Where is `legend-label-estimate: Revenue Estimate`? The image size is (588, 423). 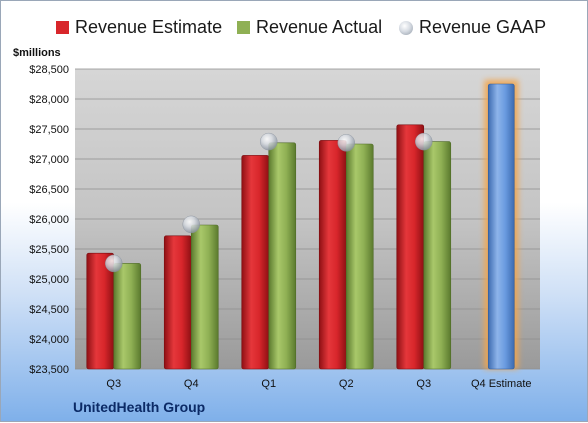
legend-label-estimate: Revenue Estimate is located at coordinates (149, 27).